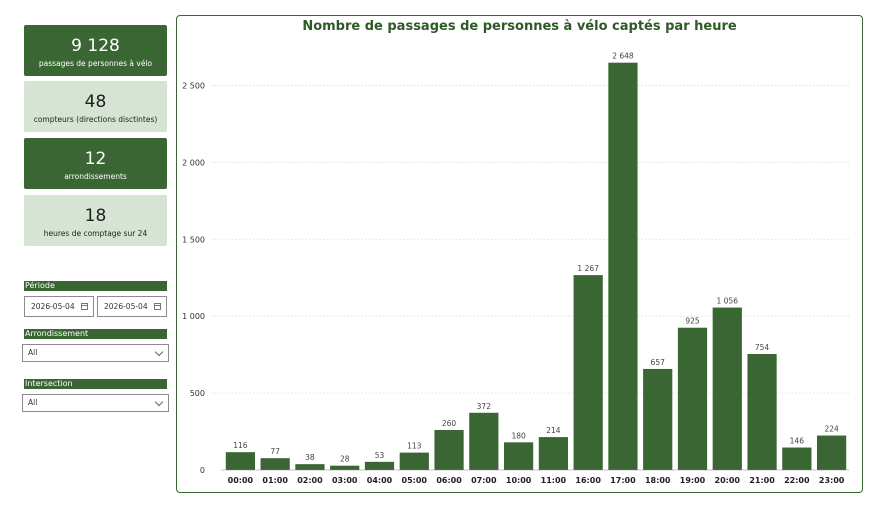 The image size is (880, 508). I want to click on data-label: 214, so click(553, 430).